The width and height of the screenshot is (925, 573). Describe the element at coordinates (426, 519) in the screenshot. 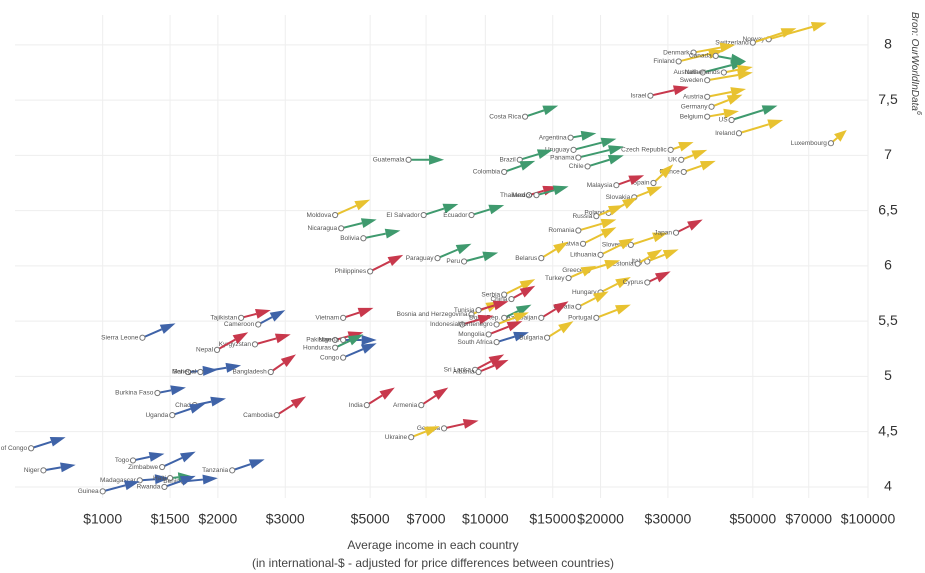

I see `x-tick-label: $7000` at that location.